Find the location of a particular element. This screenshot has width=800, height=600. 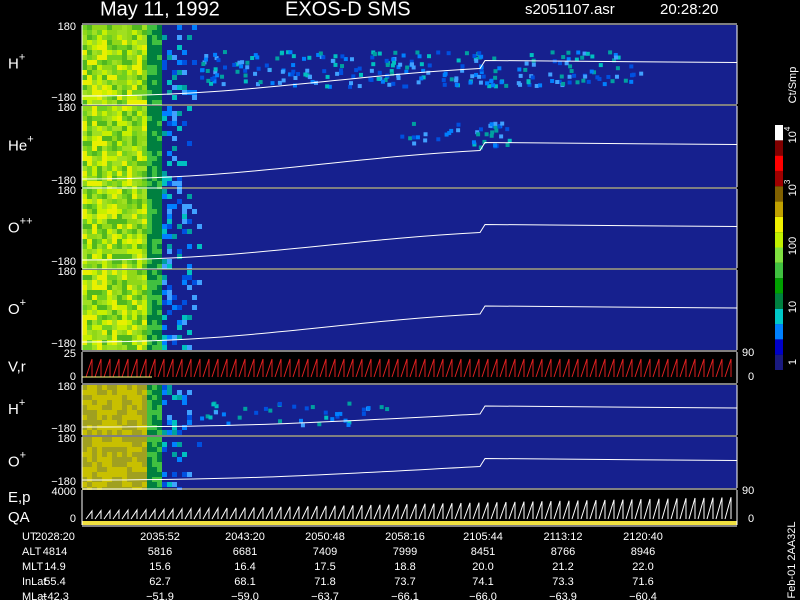

colorbar-tick-base: 10 is located at coordinates (793, 137).